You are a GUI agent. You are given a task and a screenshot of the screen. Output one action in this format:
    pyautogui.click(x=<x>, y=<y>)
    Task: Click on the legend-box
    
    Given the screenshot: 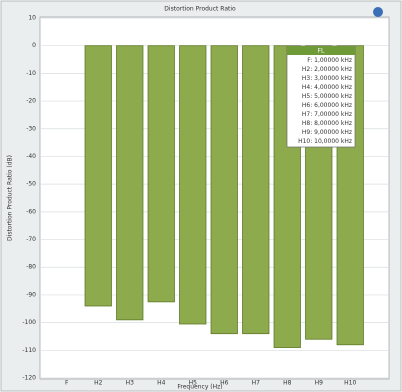 What is the action you would take?
    pyautogui.click(x=321, y=96)
    